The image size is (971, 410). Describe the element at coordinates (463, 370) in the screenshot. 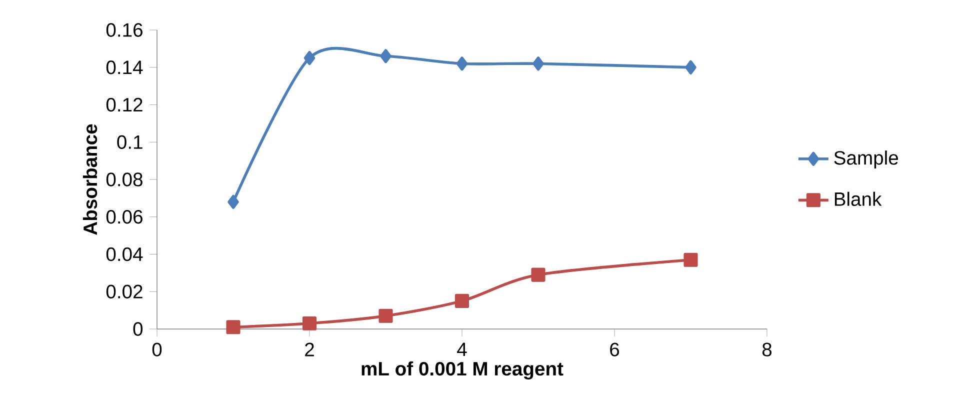

I see `x-axis-title: mL of 0.001 M reagent` at that location.